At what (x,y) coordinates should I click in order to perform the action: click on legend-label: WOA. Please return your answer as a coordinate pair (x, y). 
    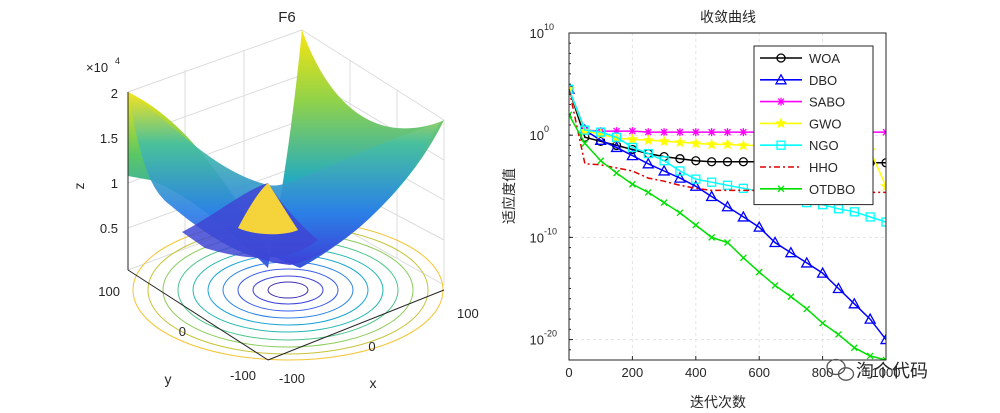
    Looking at the image, I should click on (824, 58).